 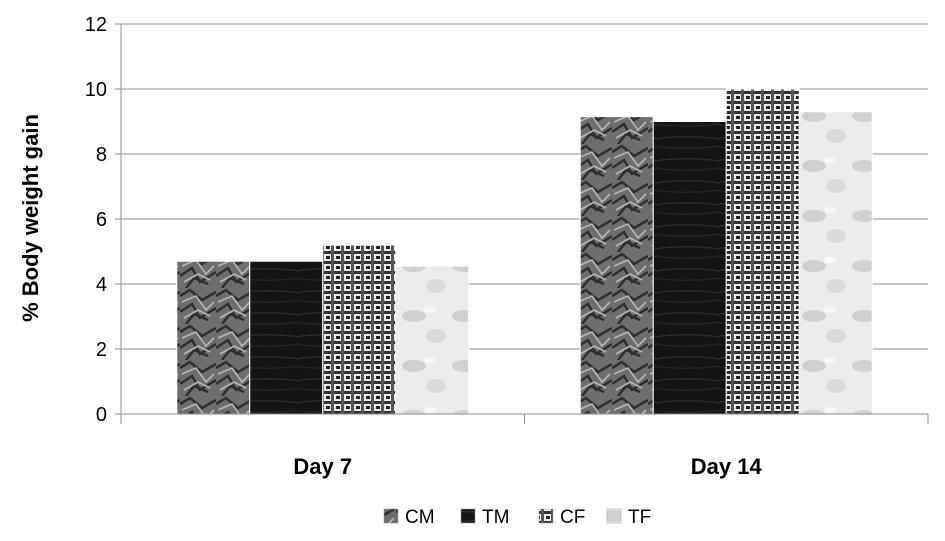 I want to click on x-category-label: Day 14, so click(x=727, y=466).